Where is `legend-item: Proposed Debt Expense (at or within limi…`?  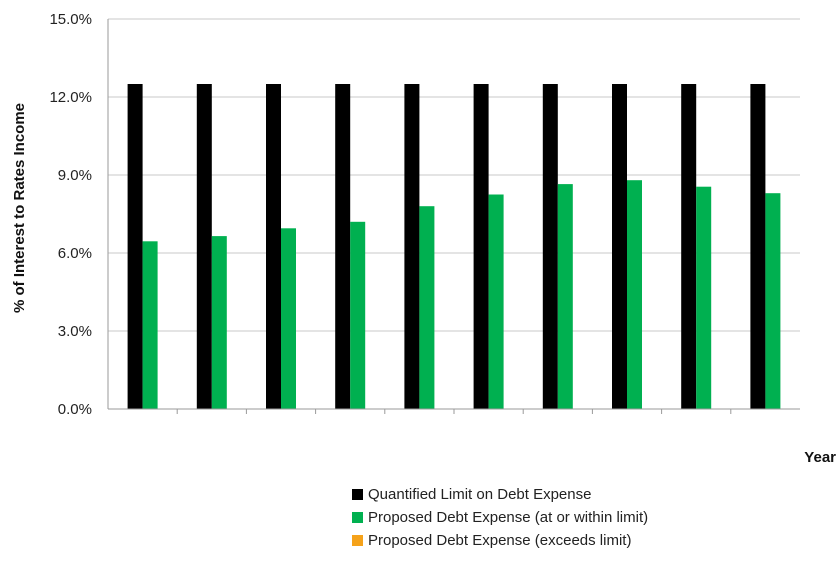
legend-item: Proposed Debt Expense (at or within limi… is located at coordinates (500, 517).